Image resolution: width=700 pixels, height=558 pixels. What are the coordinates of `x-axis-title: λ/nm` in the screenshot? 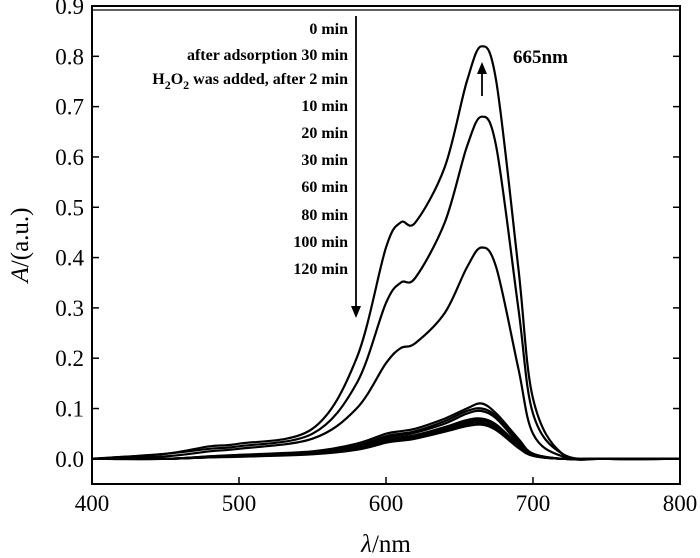 It's located at (385, 544).